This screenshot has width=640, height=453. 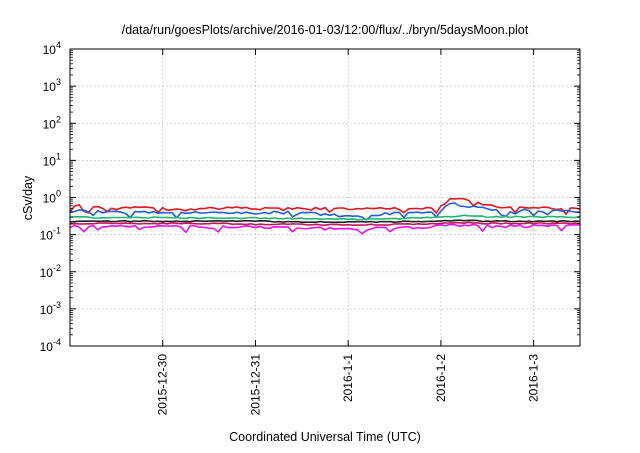 I want to click on x-tick-label: 2016-1-3, so click(x=534, y=378).